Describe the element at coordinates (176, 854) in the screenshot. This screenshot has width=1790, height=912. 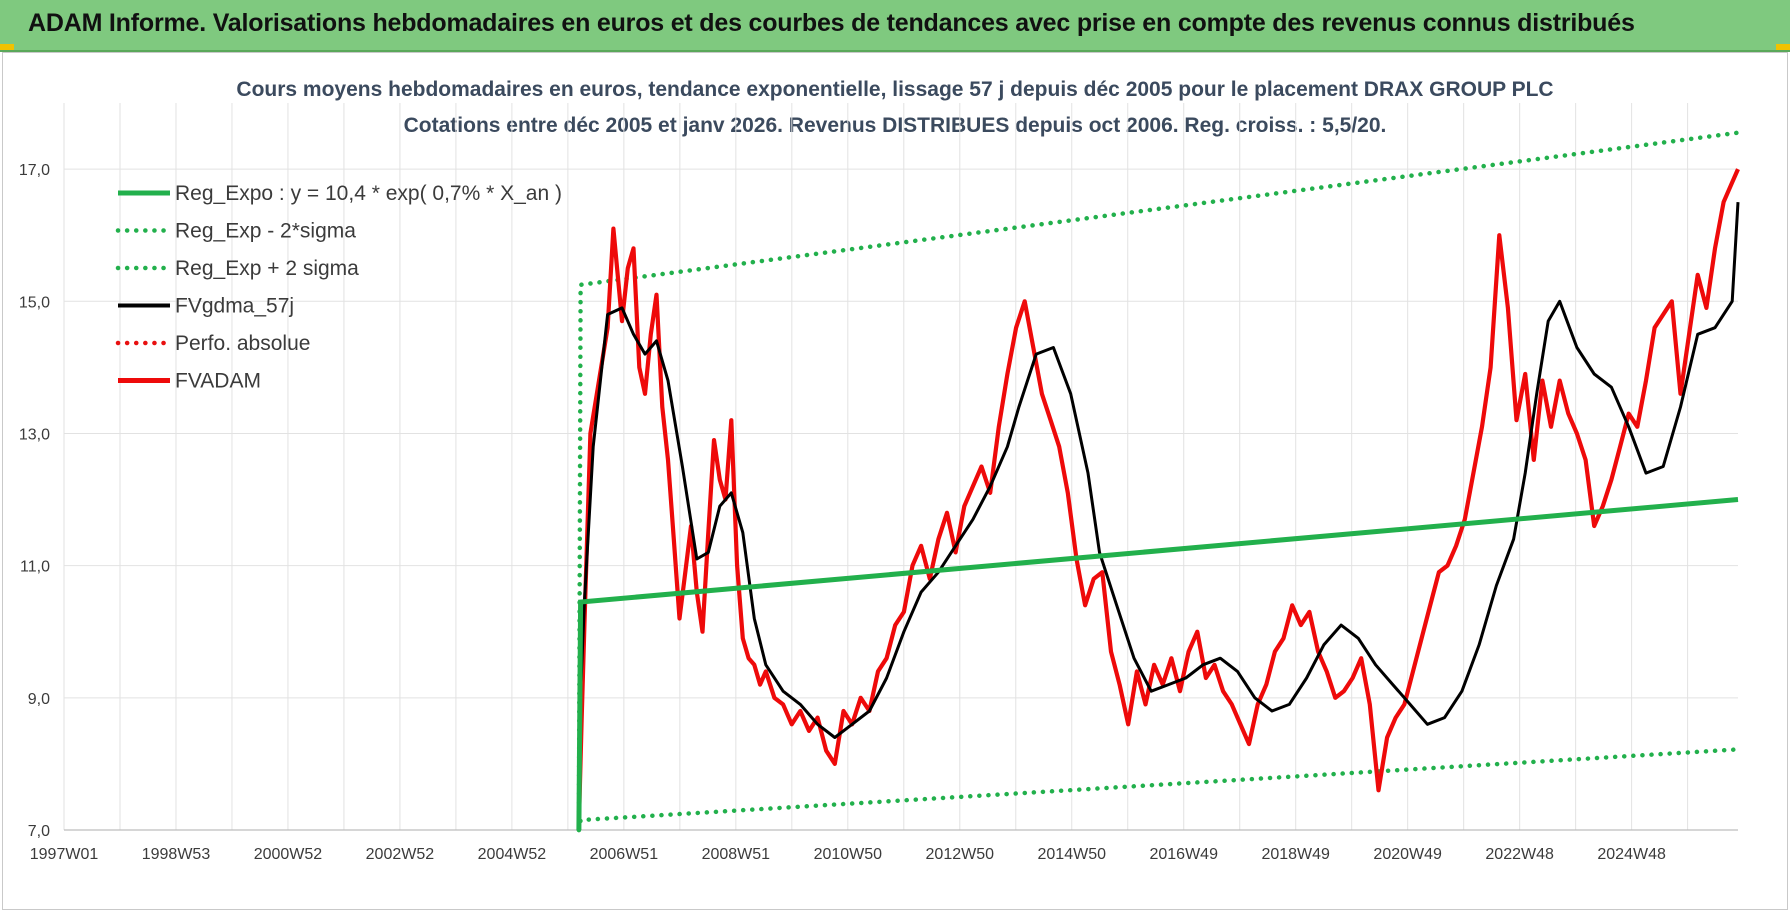
I see `x-tick-label: 1998W53` at that location.